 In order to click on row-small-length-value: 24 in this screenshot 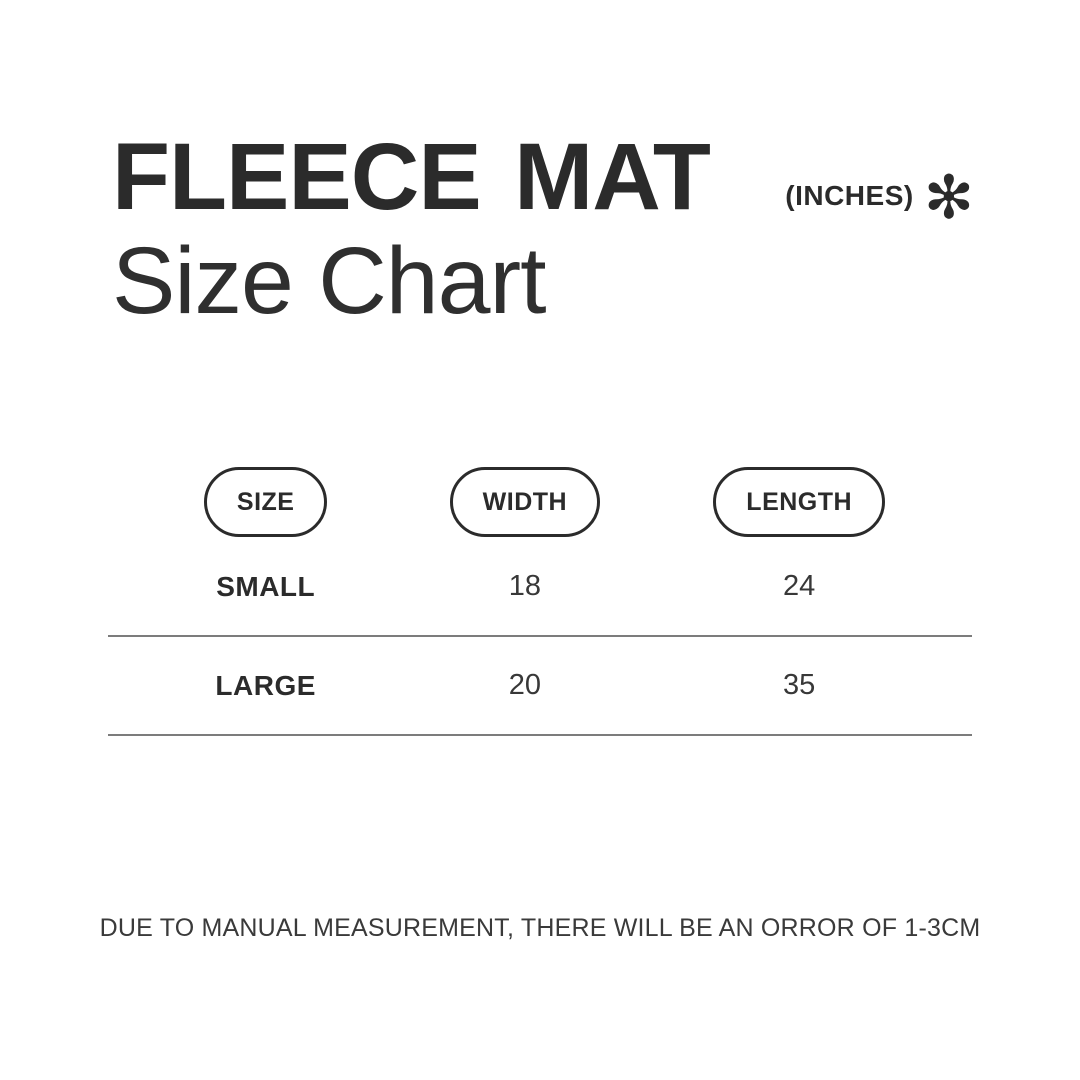, I will do `click(799, 586)`.